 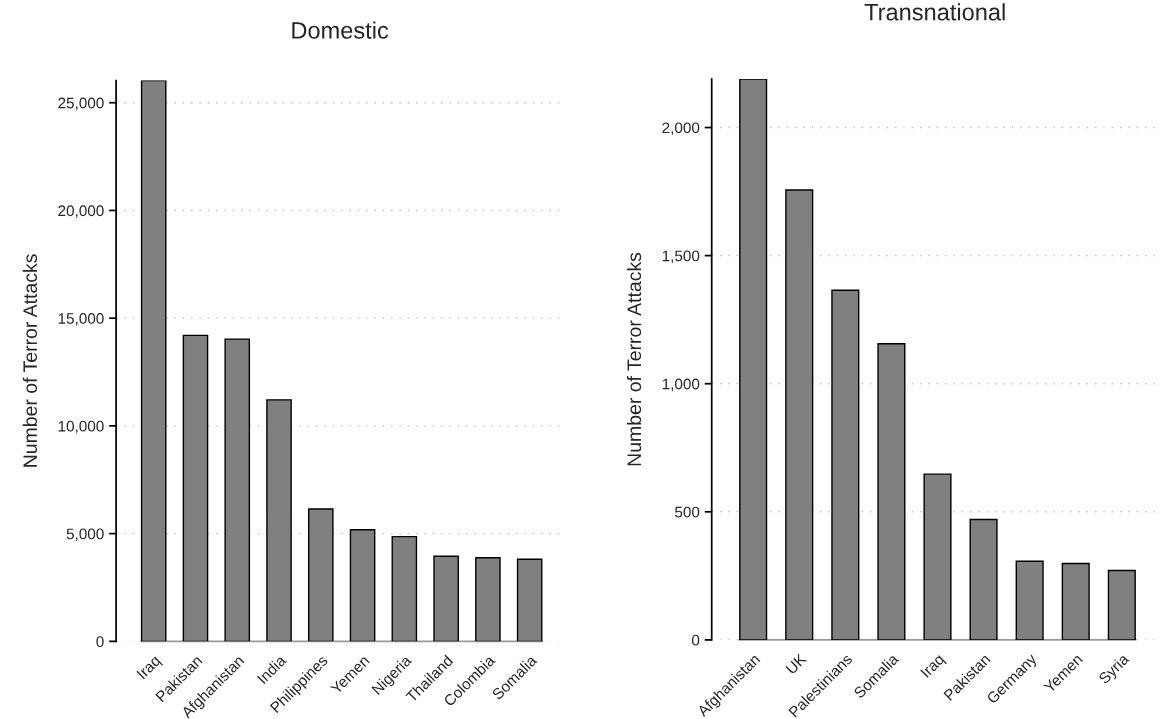 What do you see at coordinates (934, 12) in the screenshot?
I see `chart-title: Transnational` at bounding box center [934, 12].